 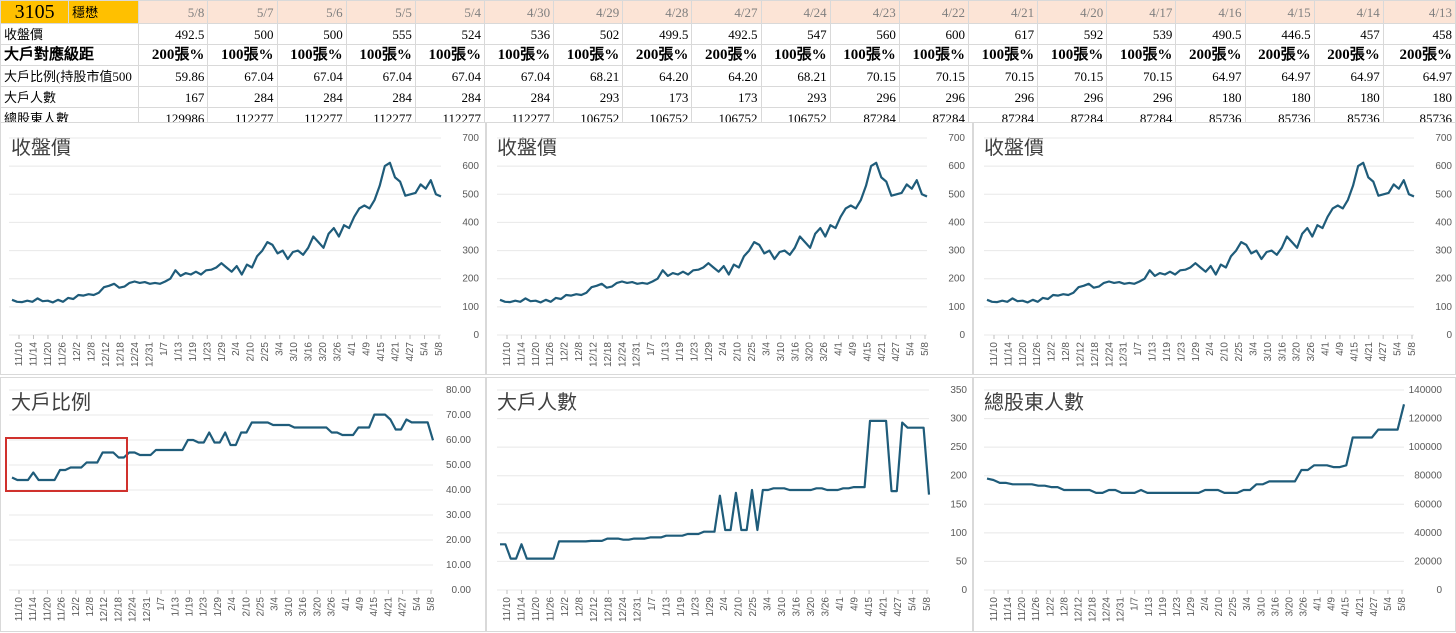 I want to click on date-header: 5/6, so click(x=311, y=12).